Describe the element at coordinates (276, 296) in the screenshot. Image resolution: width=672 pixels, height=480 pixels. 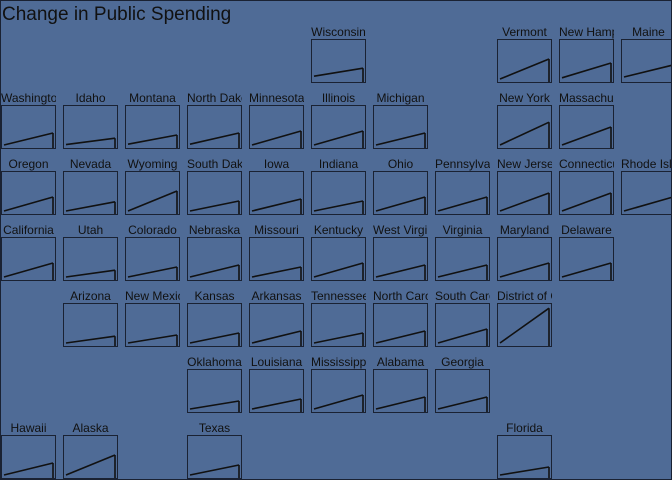
I see `tile-label: Arkansas` at that location.